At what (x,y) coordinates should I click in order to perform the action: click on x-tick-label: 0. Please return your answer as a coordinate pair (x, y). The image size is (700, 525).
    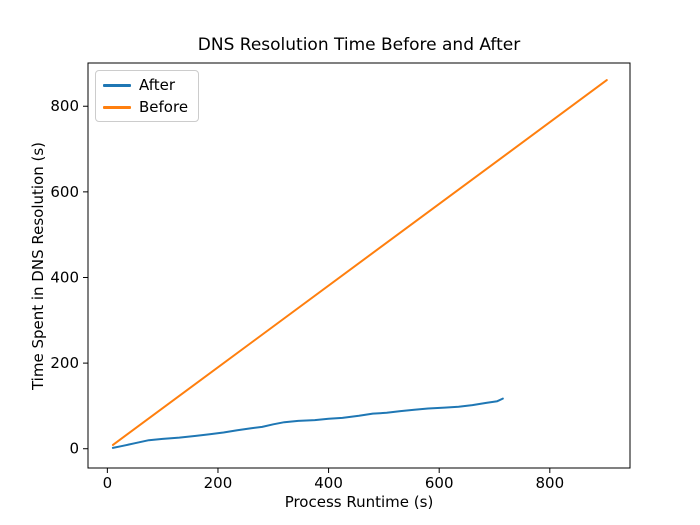
    Looking at the image, I should click on (108, 483).